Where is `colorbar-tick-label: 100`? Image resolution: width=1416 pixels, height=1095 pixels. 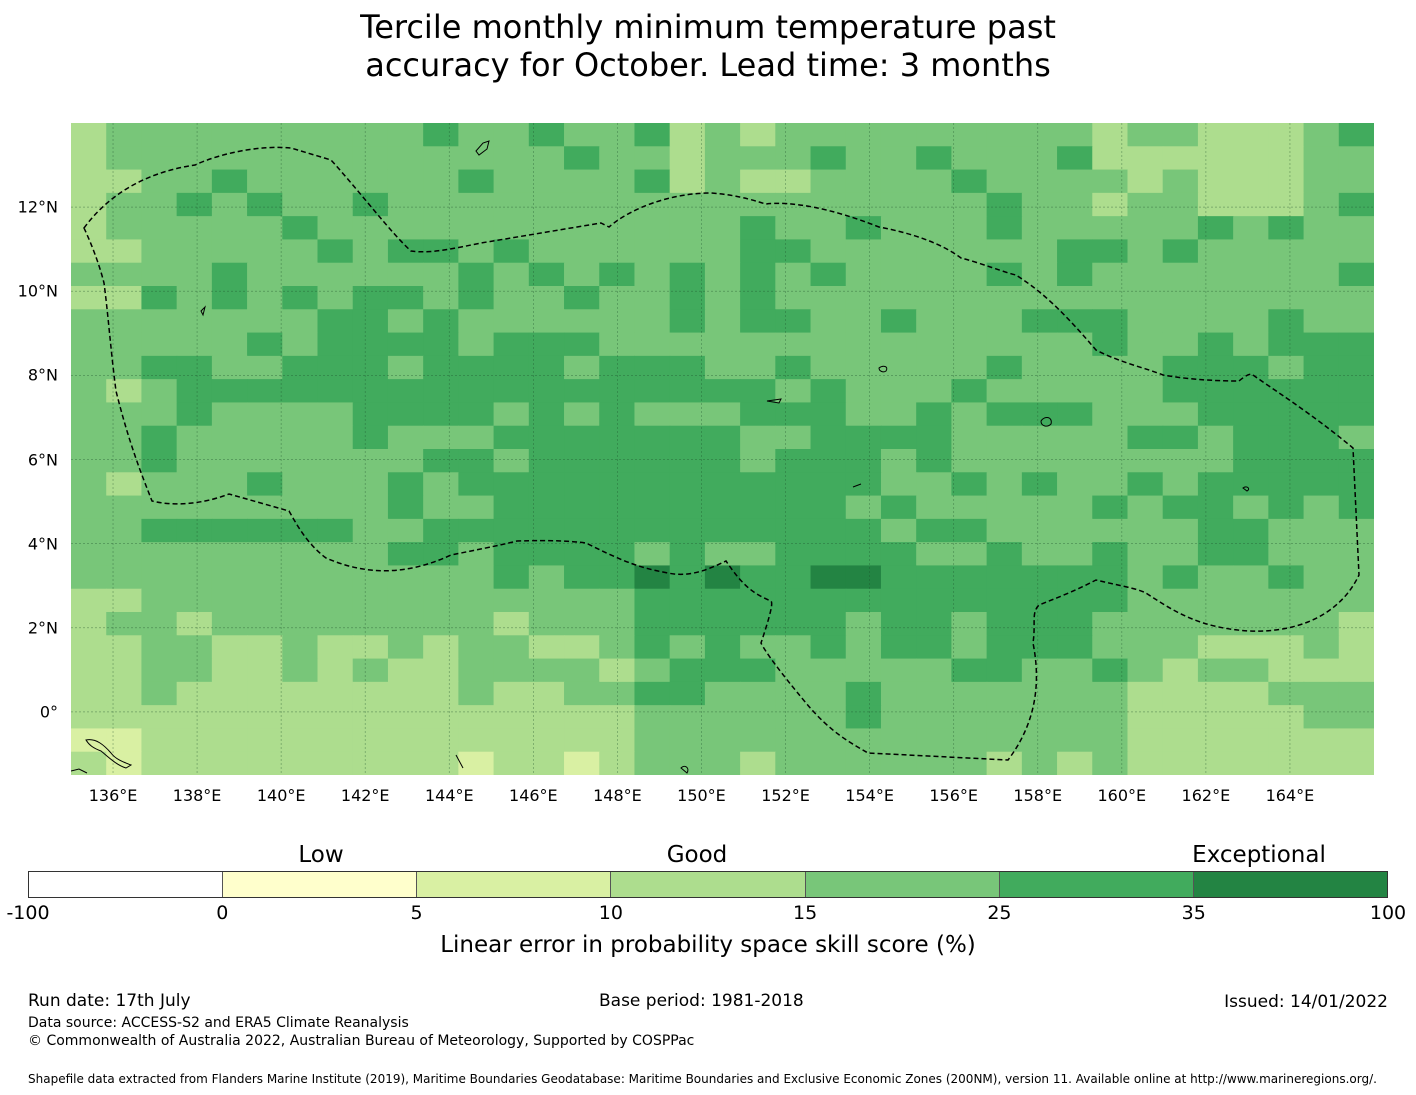 colorbar-tick-label: 100 is located at coordinates (1388, 913).